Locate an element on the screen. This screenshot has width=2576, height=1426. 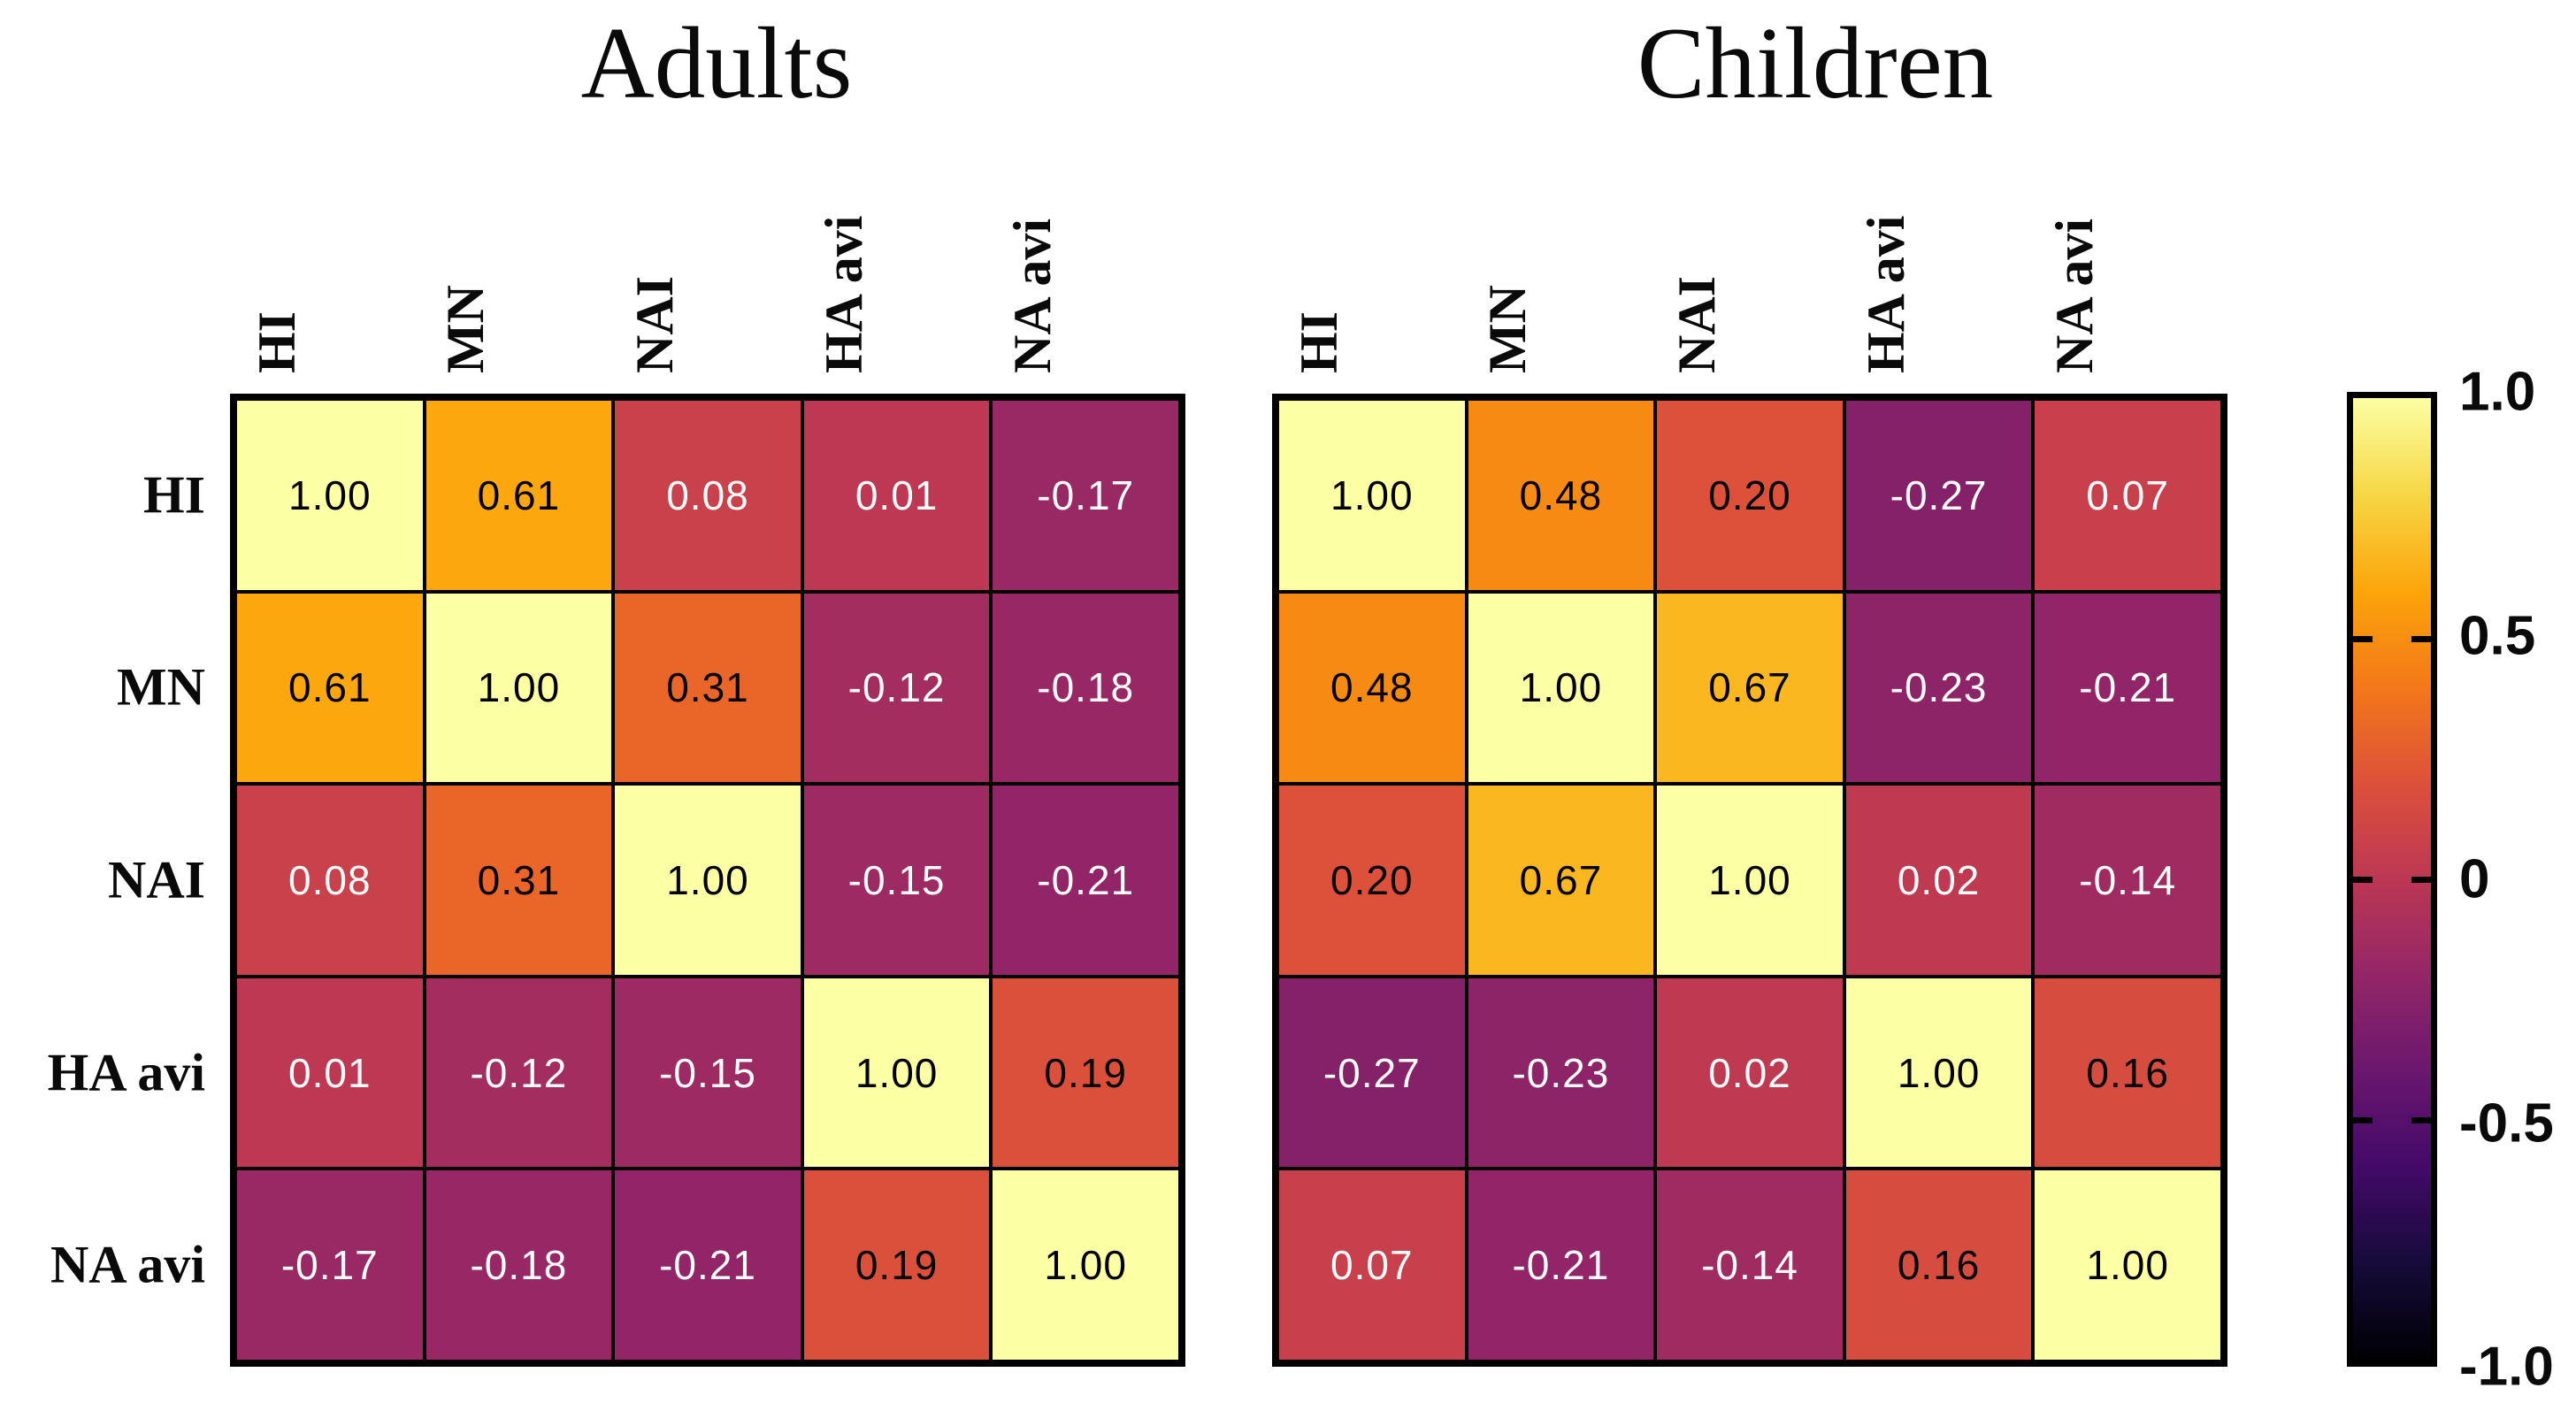
cell-adults-NAI-HI: 0.08 is located at coordinates (330, 880).